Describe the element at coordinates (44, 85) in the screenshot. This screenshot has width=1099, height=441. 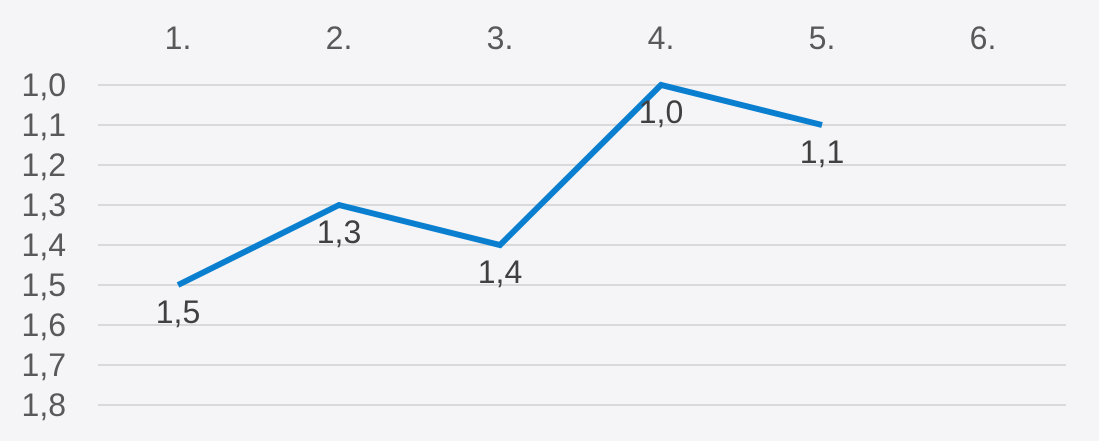
I see `y-tick-label: 1,0` at that location.